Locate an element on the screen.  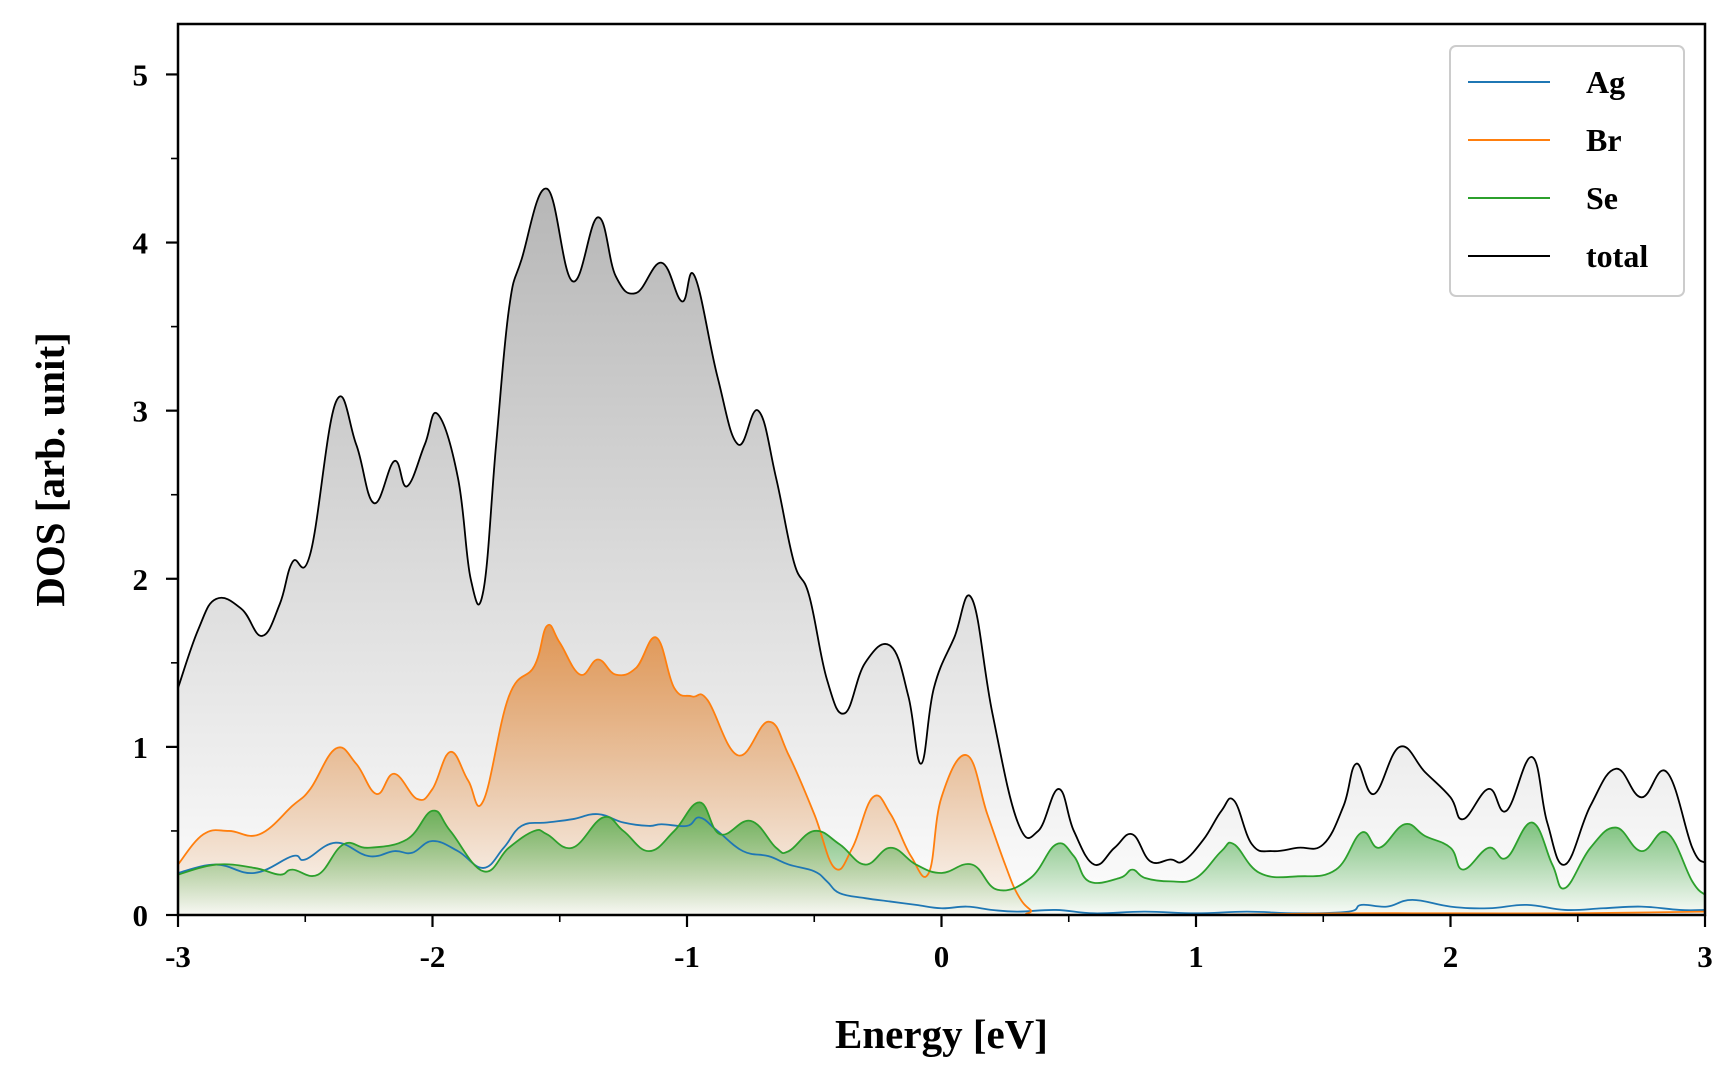
x-axis-title: Energy [eV] is located at coordinates (941, 1034).